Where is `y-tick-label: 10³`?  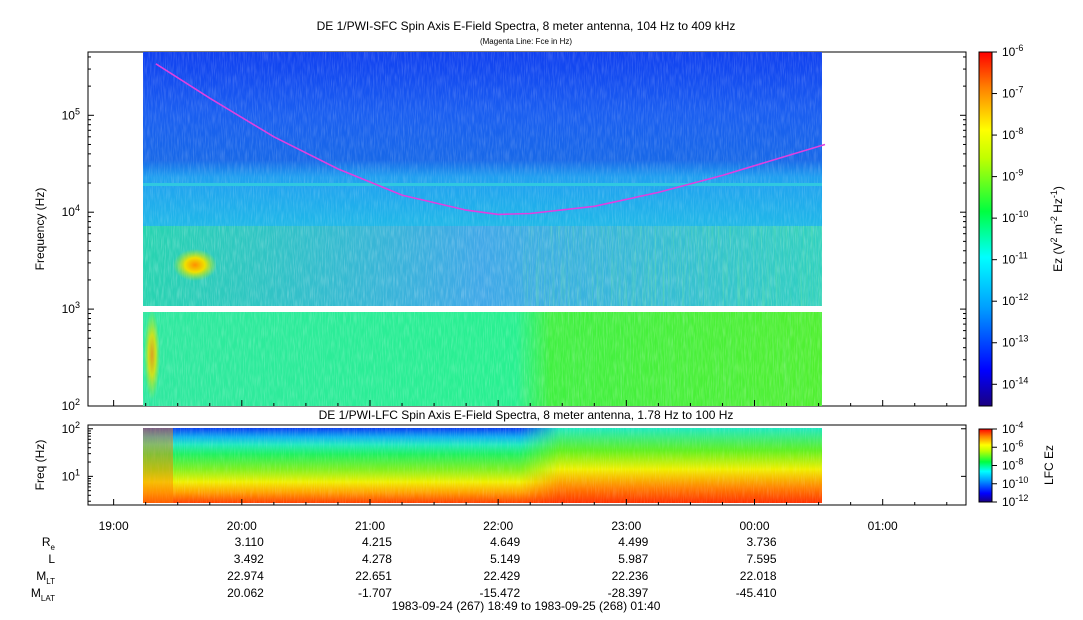
y-tick-label: 10³ is located at coordinates (71, 308).